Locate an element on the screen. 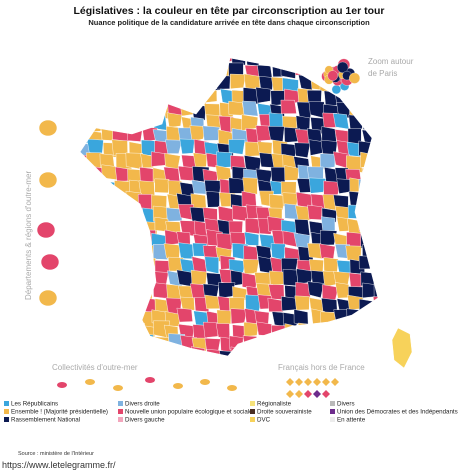 The width and height of the screenshot is (459, 473). legend-label: Ensemble ! (Majorité présidentielle) is located at coordinates (59, 412).